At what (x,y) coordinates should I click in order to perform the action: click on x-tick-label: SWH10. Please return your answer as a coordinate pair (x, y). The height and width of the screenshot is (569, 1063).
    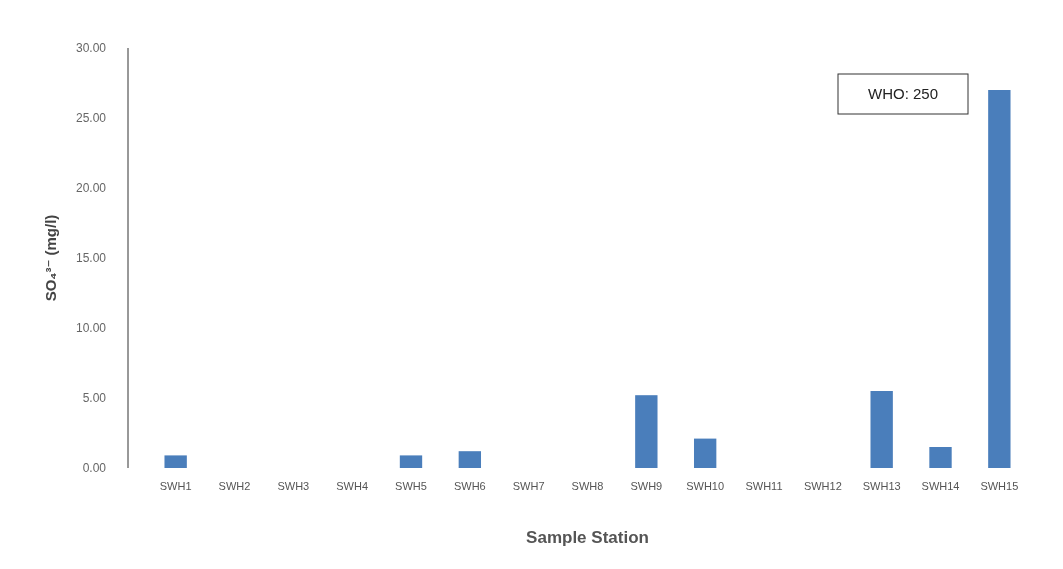
    Looking at the image, I should click on (705, 486).